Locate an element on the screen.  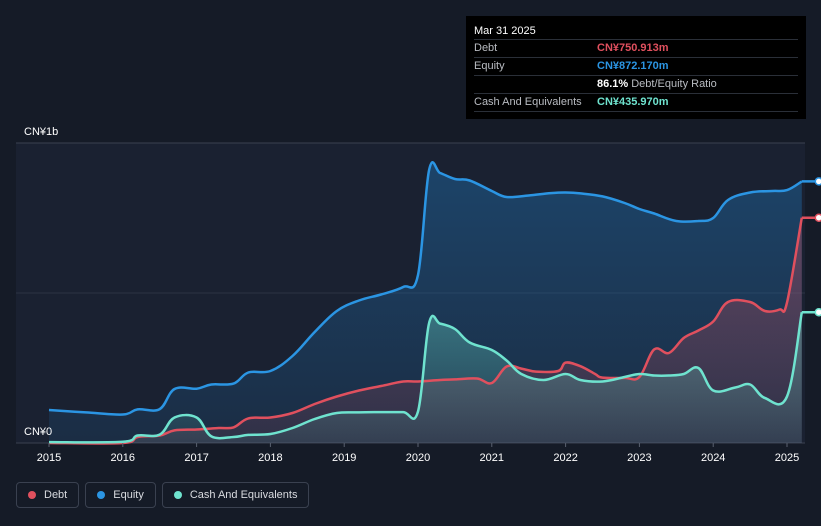
legend-item-cash: Cash And Equivalents is located at coordinates (235, 495).